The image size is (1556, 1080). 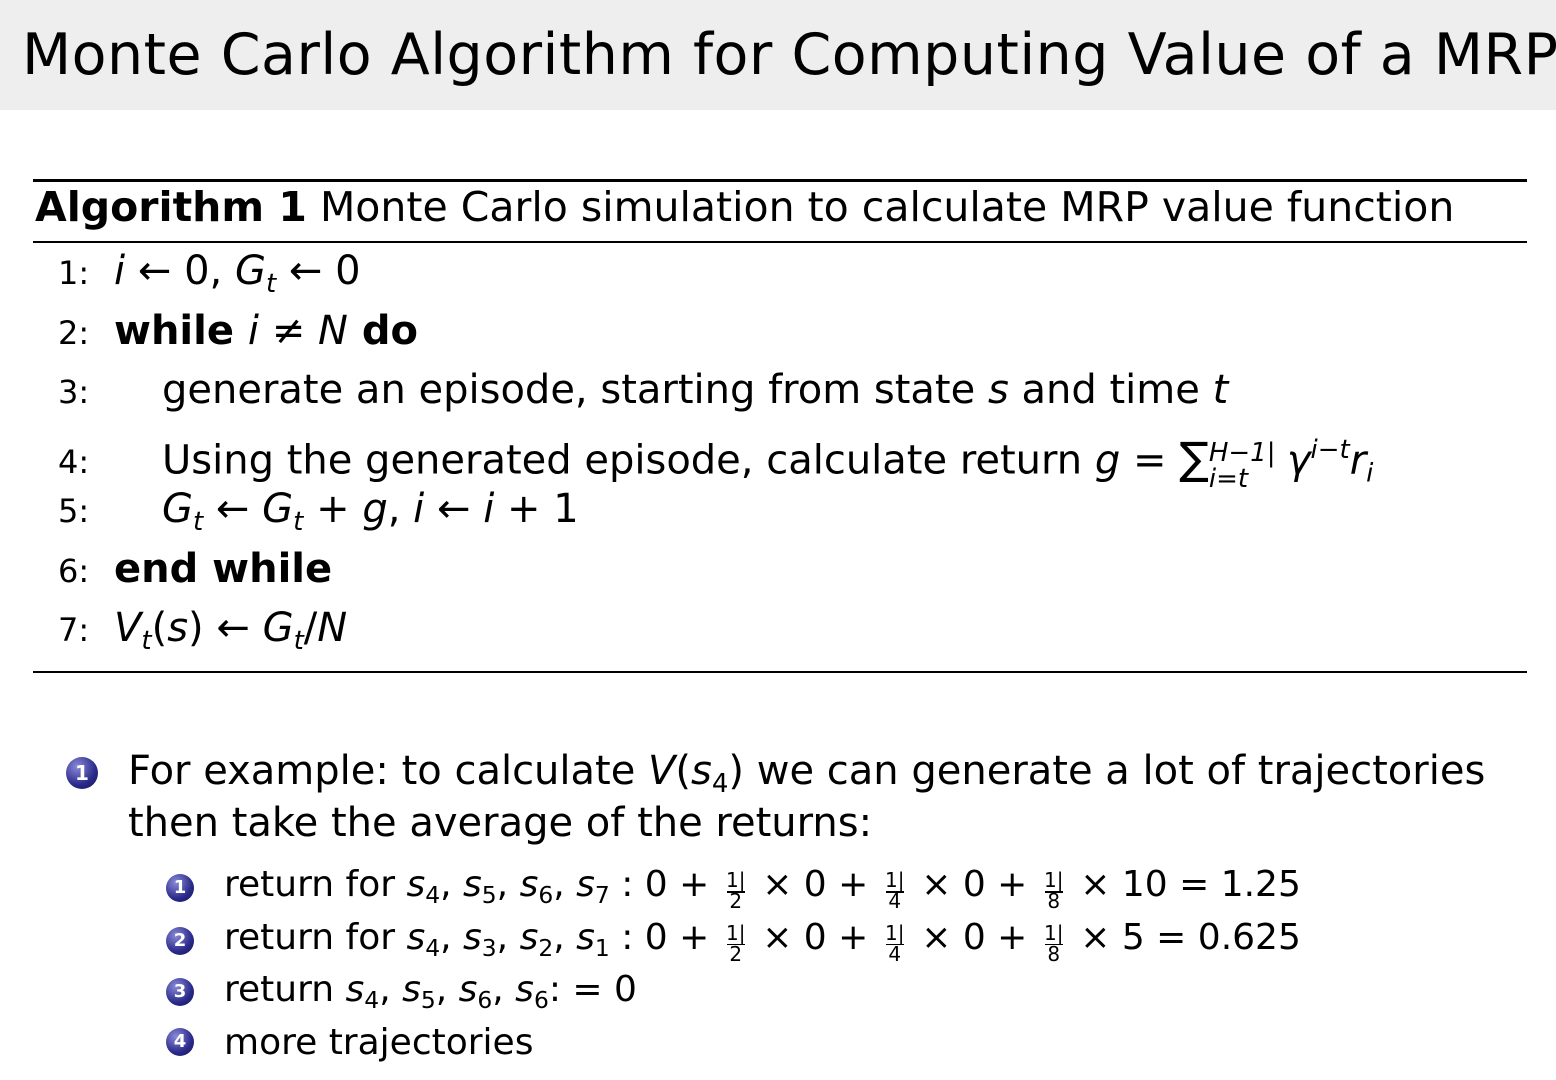 I want to click on math-fragment: ≠, so click(x=288, y=330).